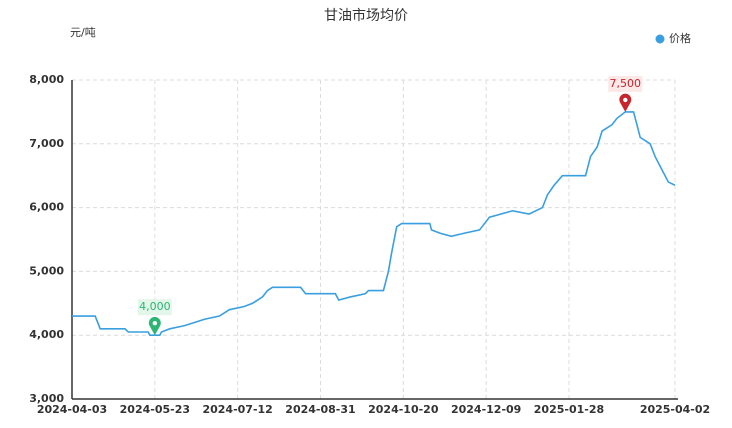  I want to click on chart-title: 甘油市场均价, so click(366, 15).